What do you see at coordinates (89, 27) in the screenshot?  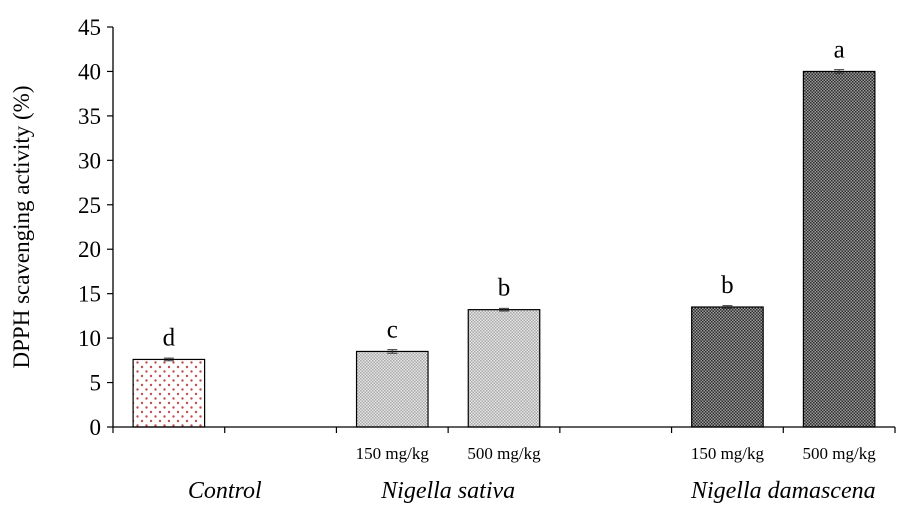 I see `y-tick-label: 45` at bounding box center [89, 27].